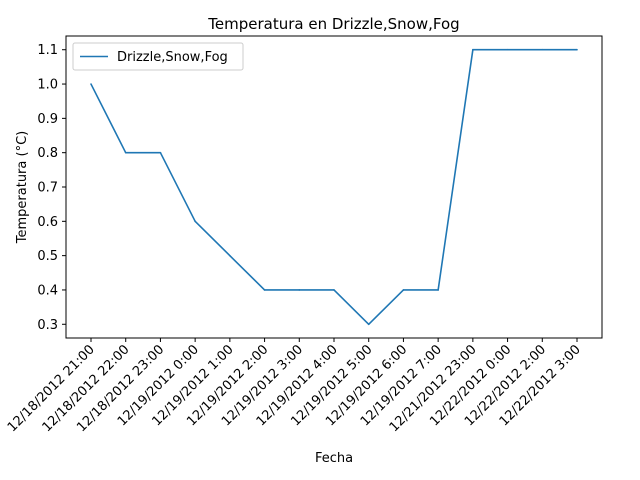 Image resolution: width=640 pixels, height=480 pixels. I want to click on x-axis-label: Fecha, so click(334, 458).